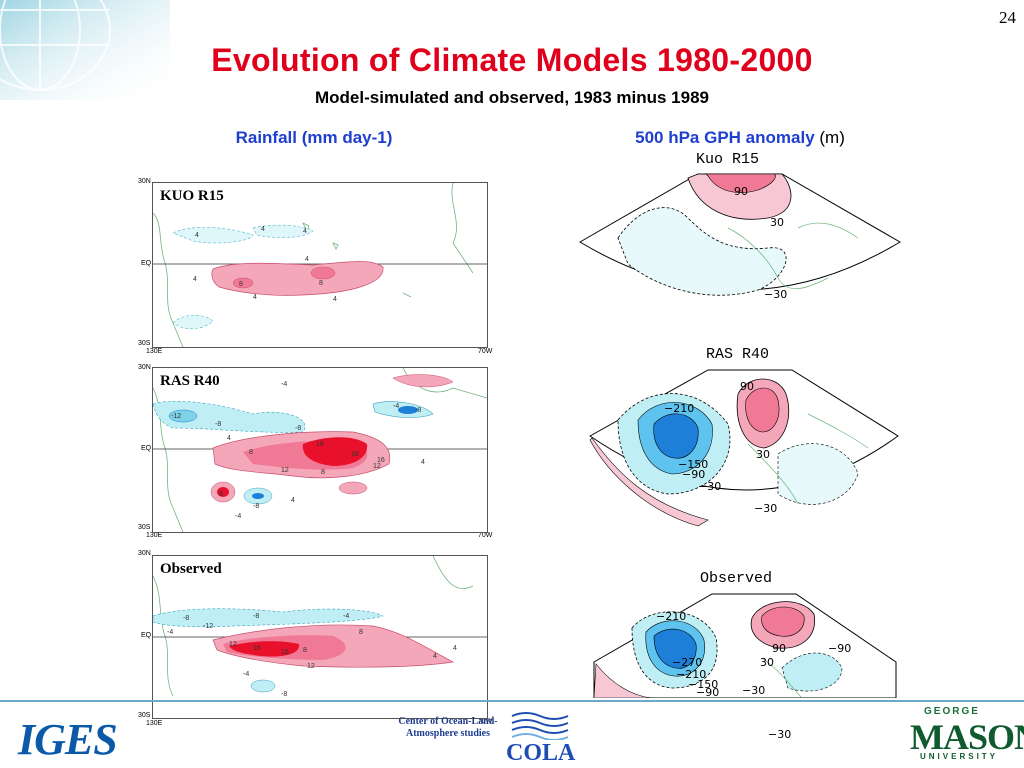 This screenshot has height=768, width=1024. Describe the element at coordinates (1007, 17) in the screenshot. I see `page-number: 24` at that location.